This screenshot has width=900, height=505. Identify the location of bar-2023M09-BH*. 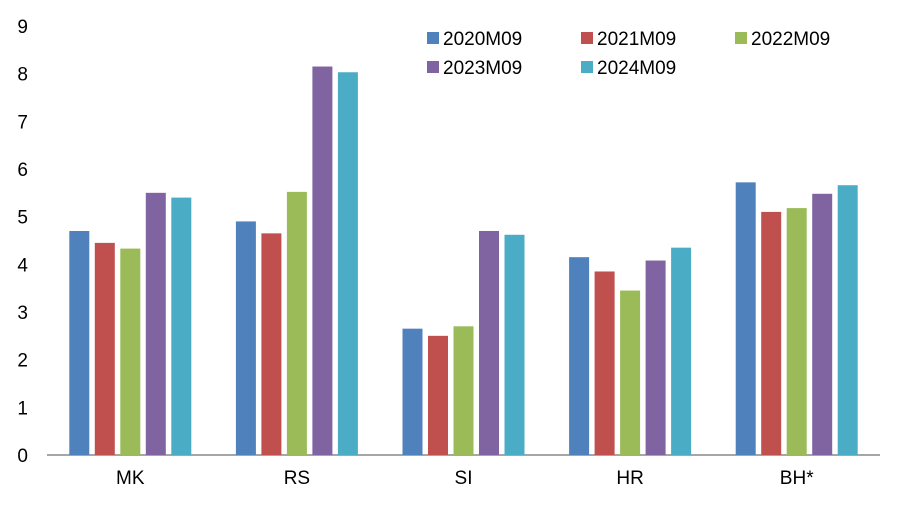
(822, 324).